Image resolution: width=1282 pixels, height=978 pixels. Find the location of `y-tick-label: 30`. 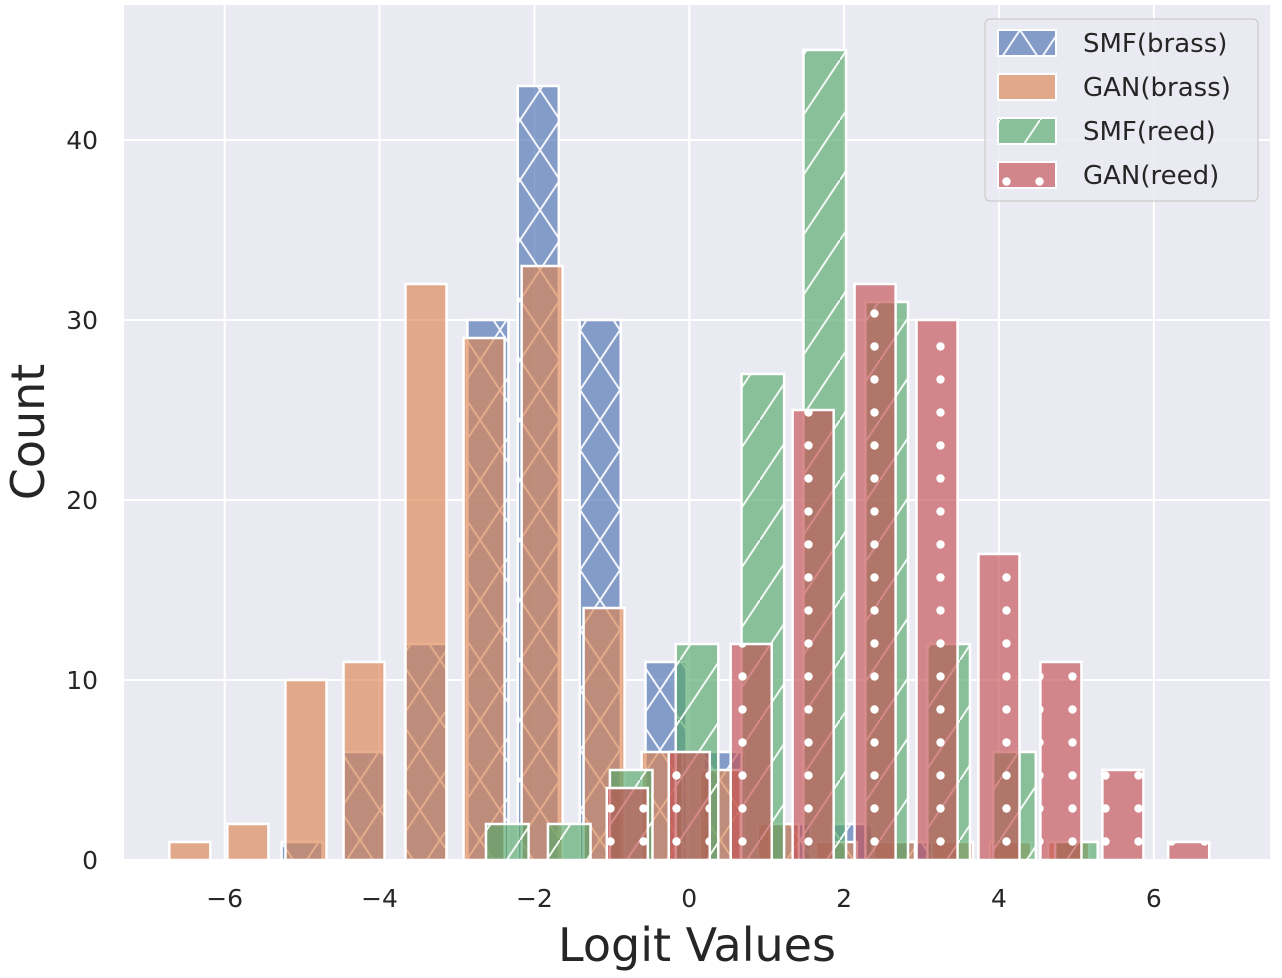

y-tick-label: 30 is located at coordinates (82, 320).